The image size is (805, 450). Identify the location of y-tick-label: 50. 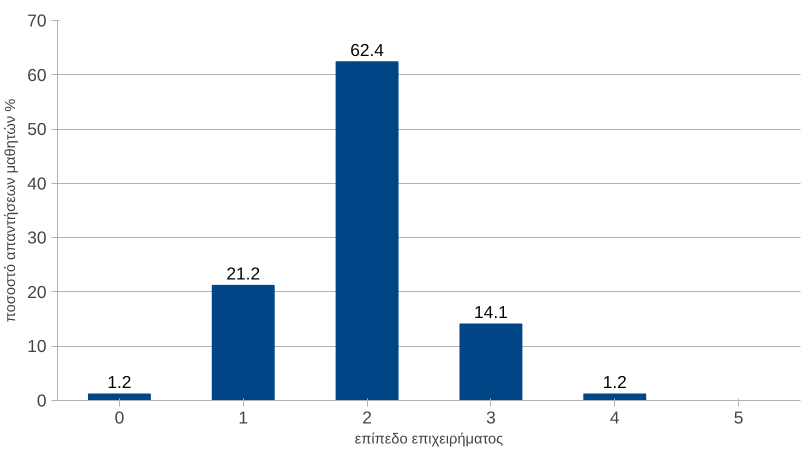
(37, 129).